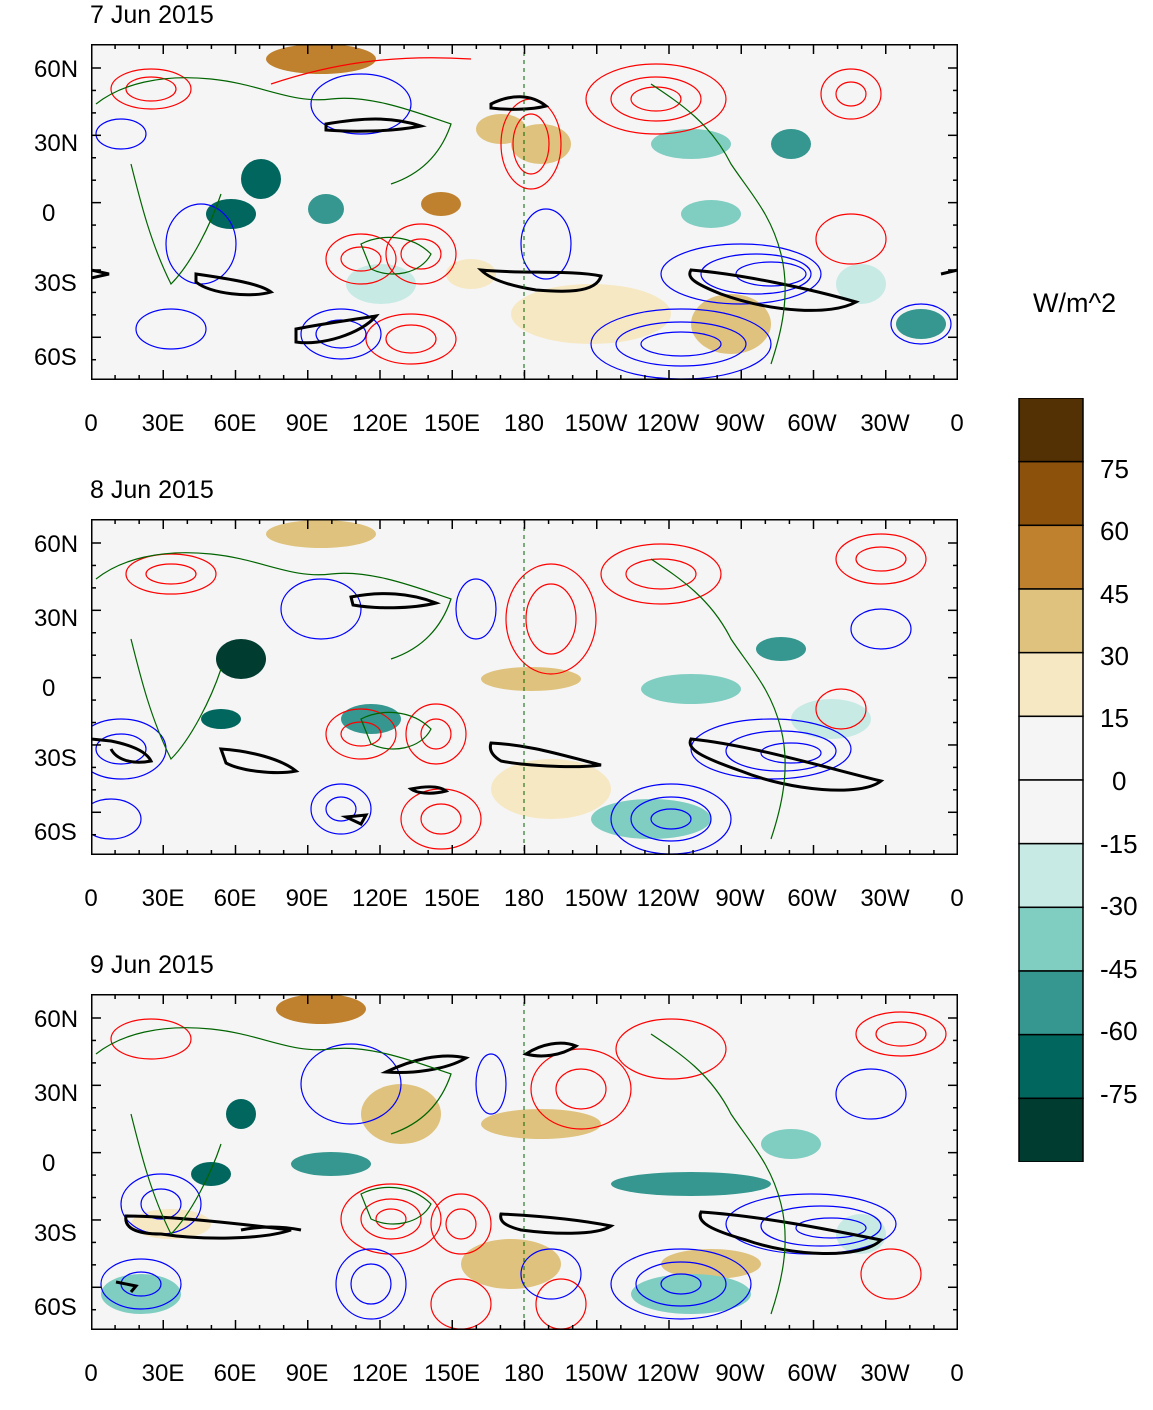 This screenshot has height=1410, width=1153. I want to click on colorbar, so click(1051, 780).